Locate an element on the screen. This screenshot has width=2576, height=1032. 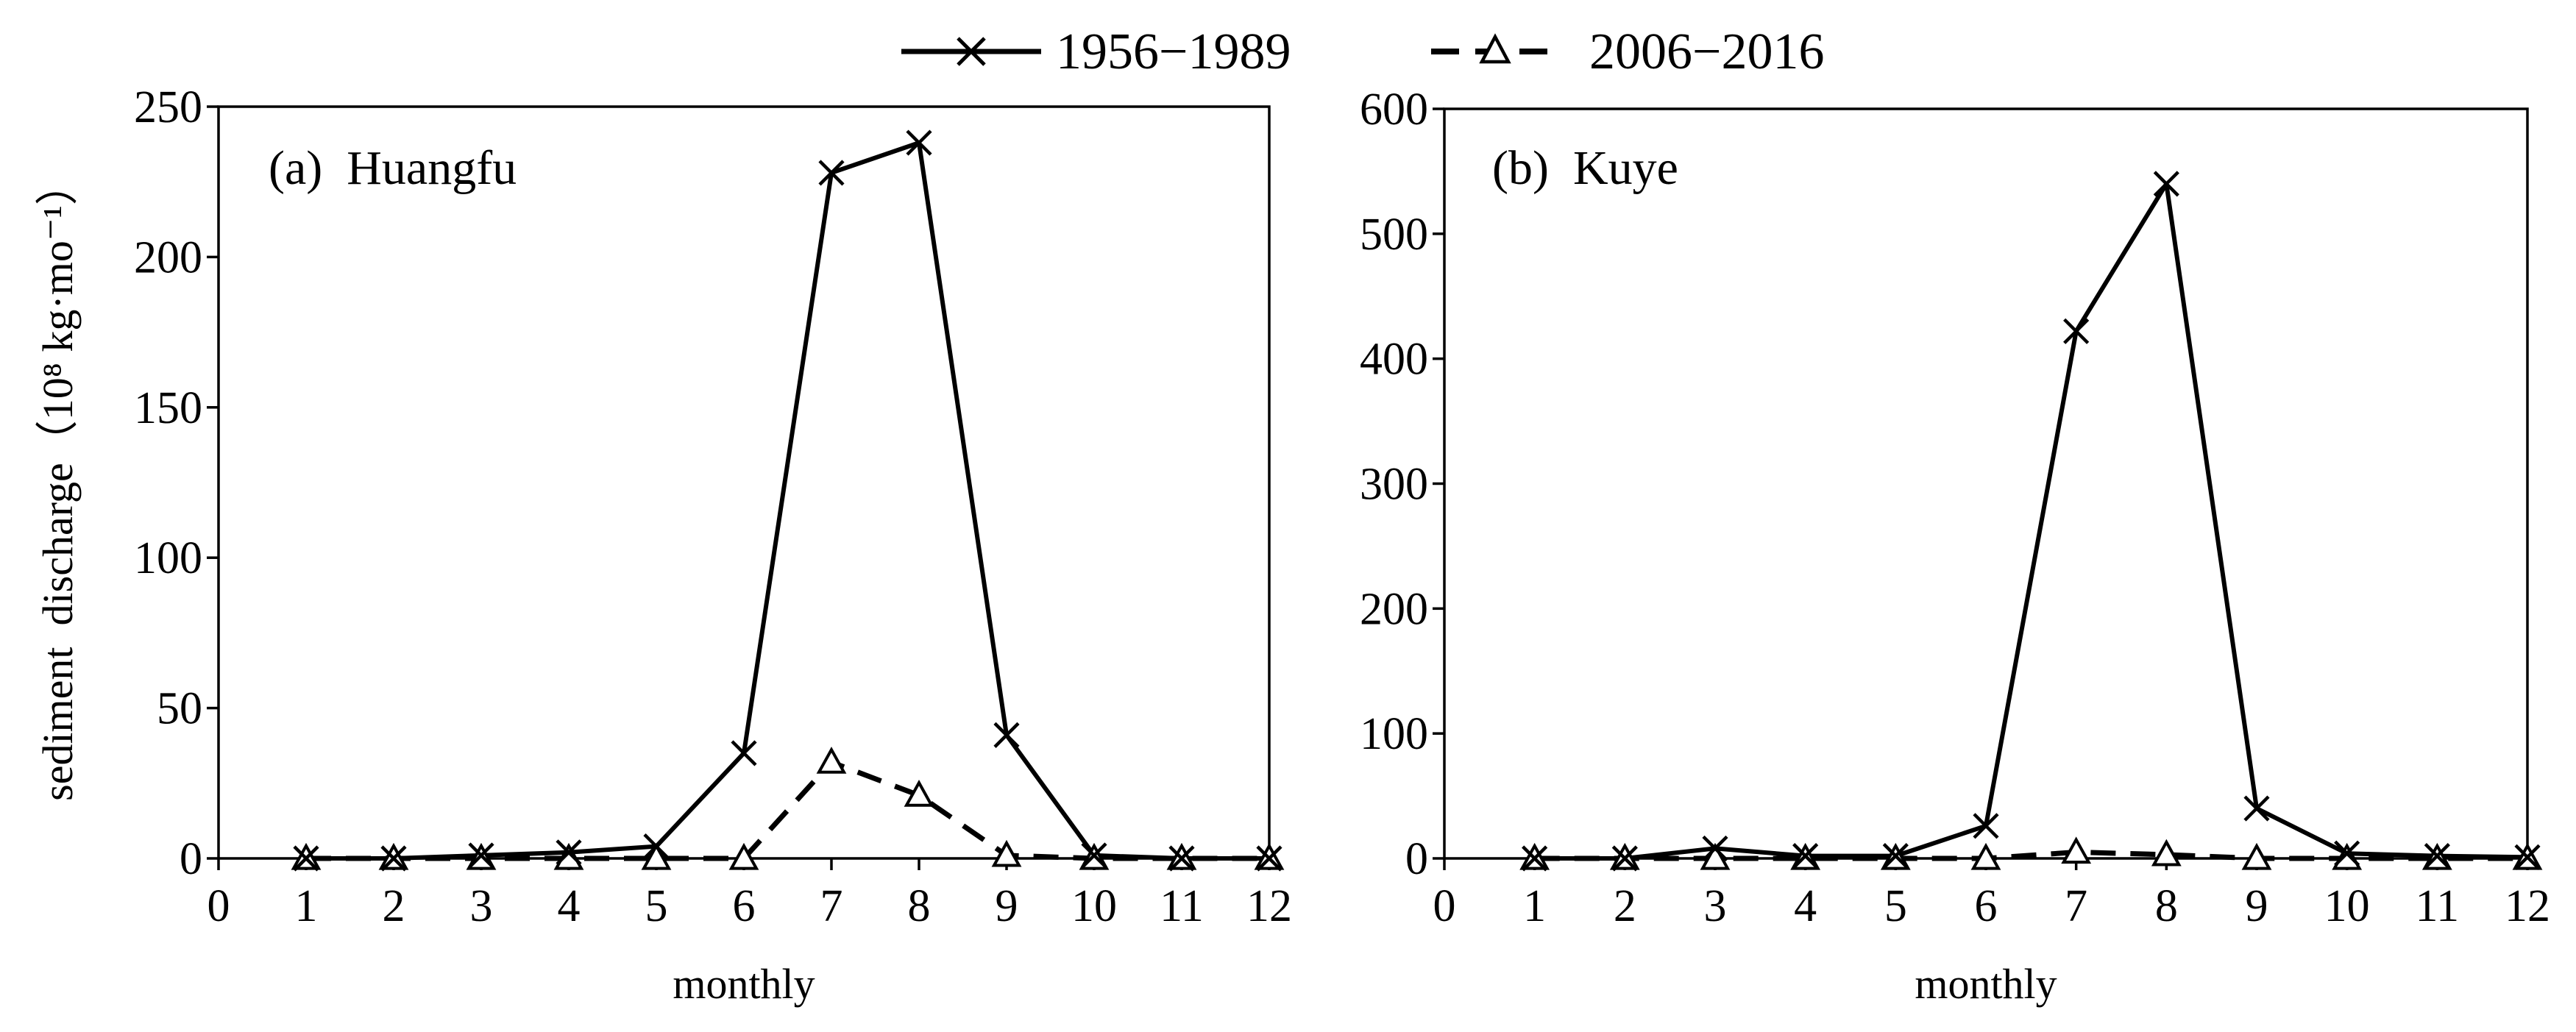
panel-title-huangfu: (a) Huangfu is located at coordinates (393, 168).